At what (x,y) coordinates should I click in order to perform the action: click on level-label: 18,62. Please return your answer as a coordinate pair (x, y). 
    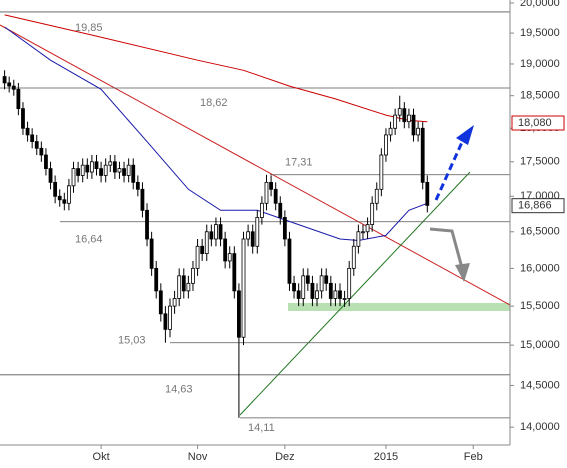
    Looking at the image, I should click on (214, 103).